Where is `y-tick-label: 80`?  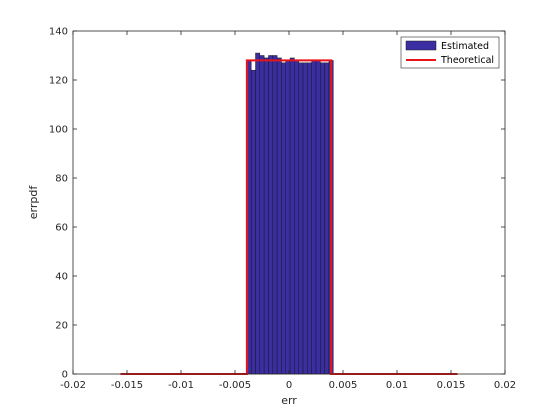 y-tick-label: 80 is located at coordinates (61, 179).